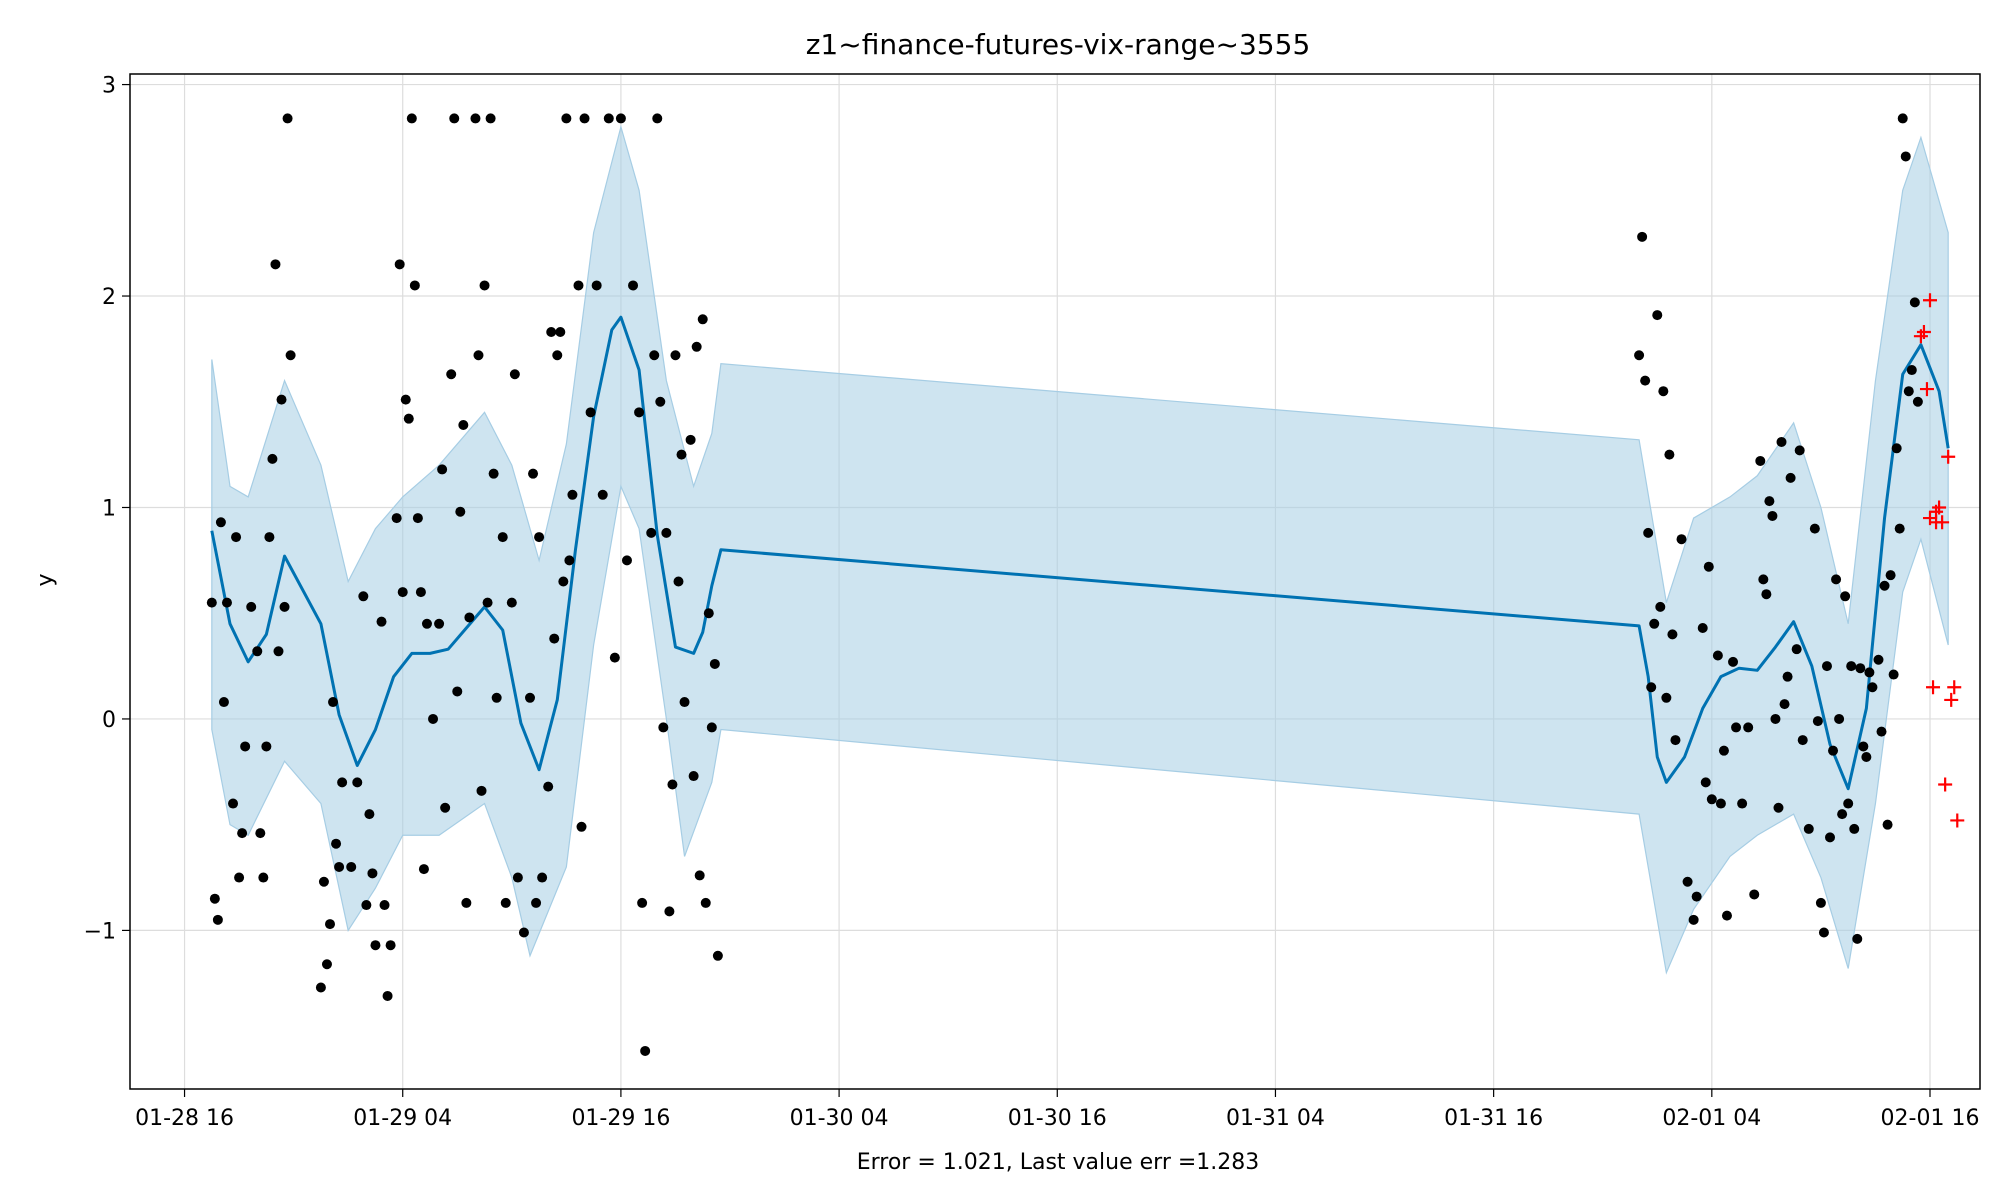 The width and height of the screenshot is (2000, 1200). I want to click on y-tick-label: 2, so click(109, 297).